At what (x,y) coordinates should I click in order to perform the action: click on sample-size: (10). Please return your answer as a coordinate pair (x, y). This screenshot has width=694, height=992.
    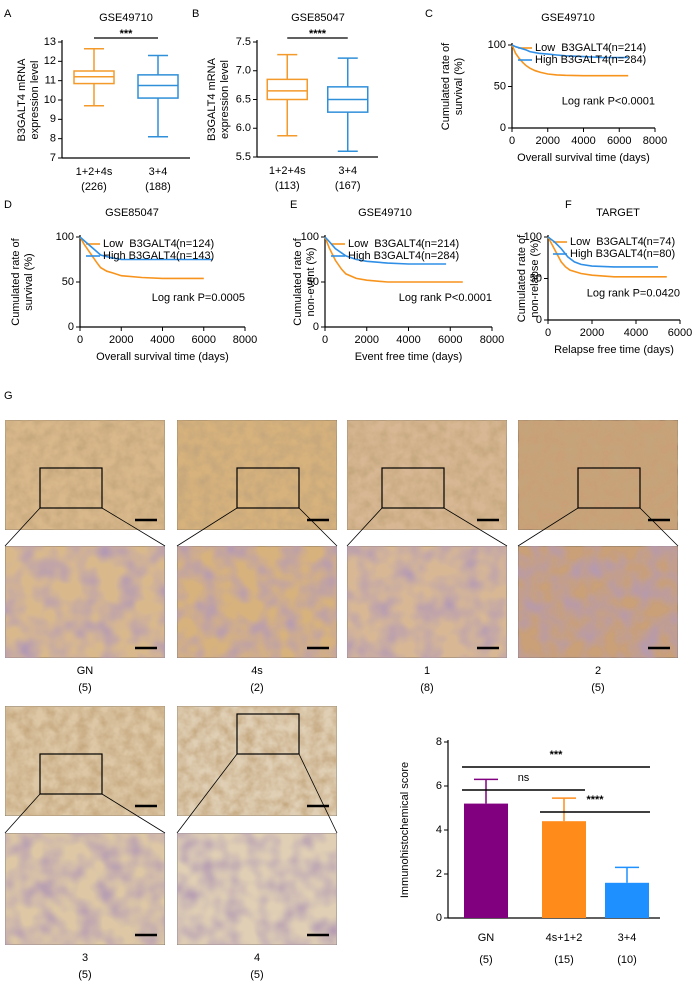
    Looking at the image, I should click on (627, 960).